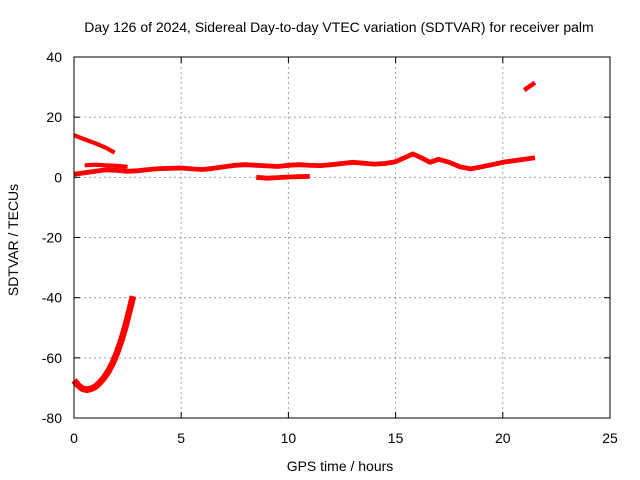 The image size is (640, 480). What do you see at coordinates (340, 466) in the screenshot?
I see `x-axis-title: GPS time / hours` at bounding box center [340, 466].